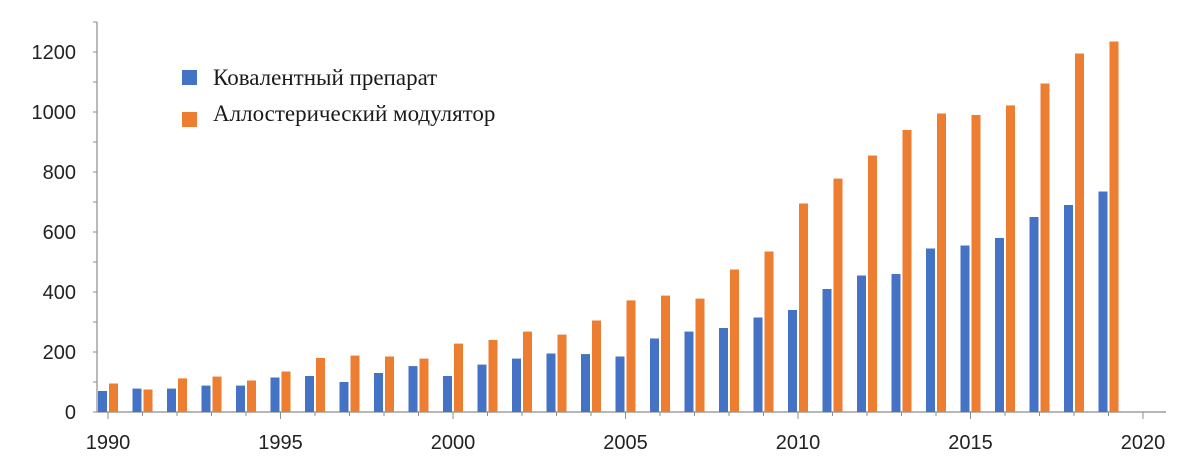 The image size is (1200, 462). Describe the element at coordinates (137, 400) in the screenshot. I see `bar-covalent-1991` at that location.